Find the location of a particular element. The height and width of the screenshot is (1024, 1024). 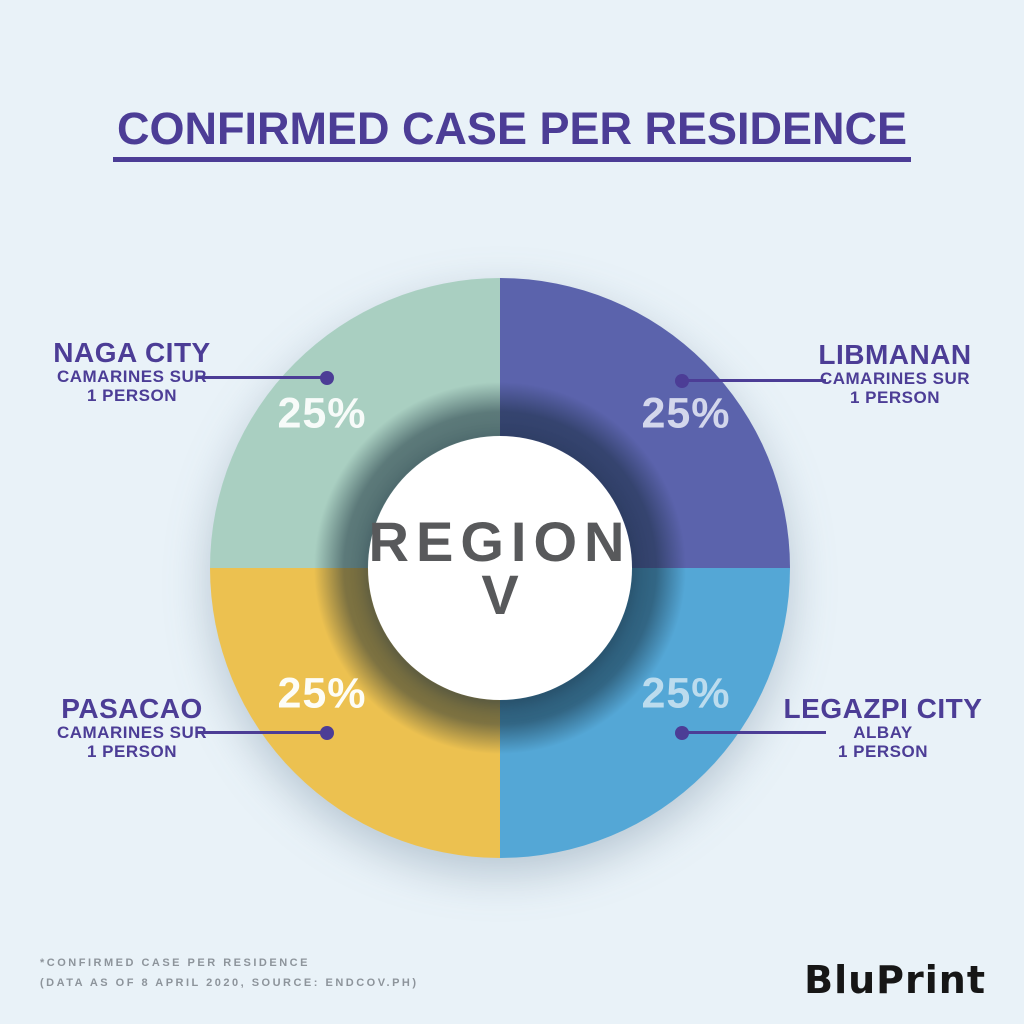

connector-dot-legazpi is located at coordinates (682, 732).